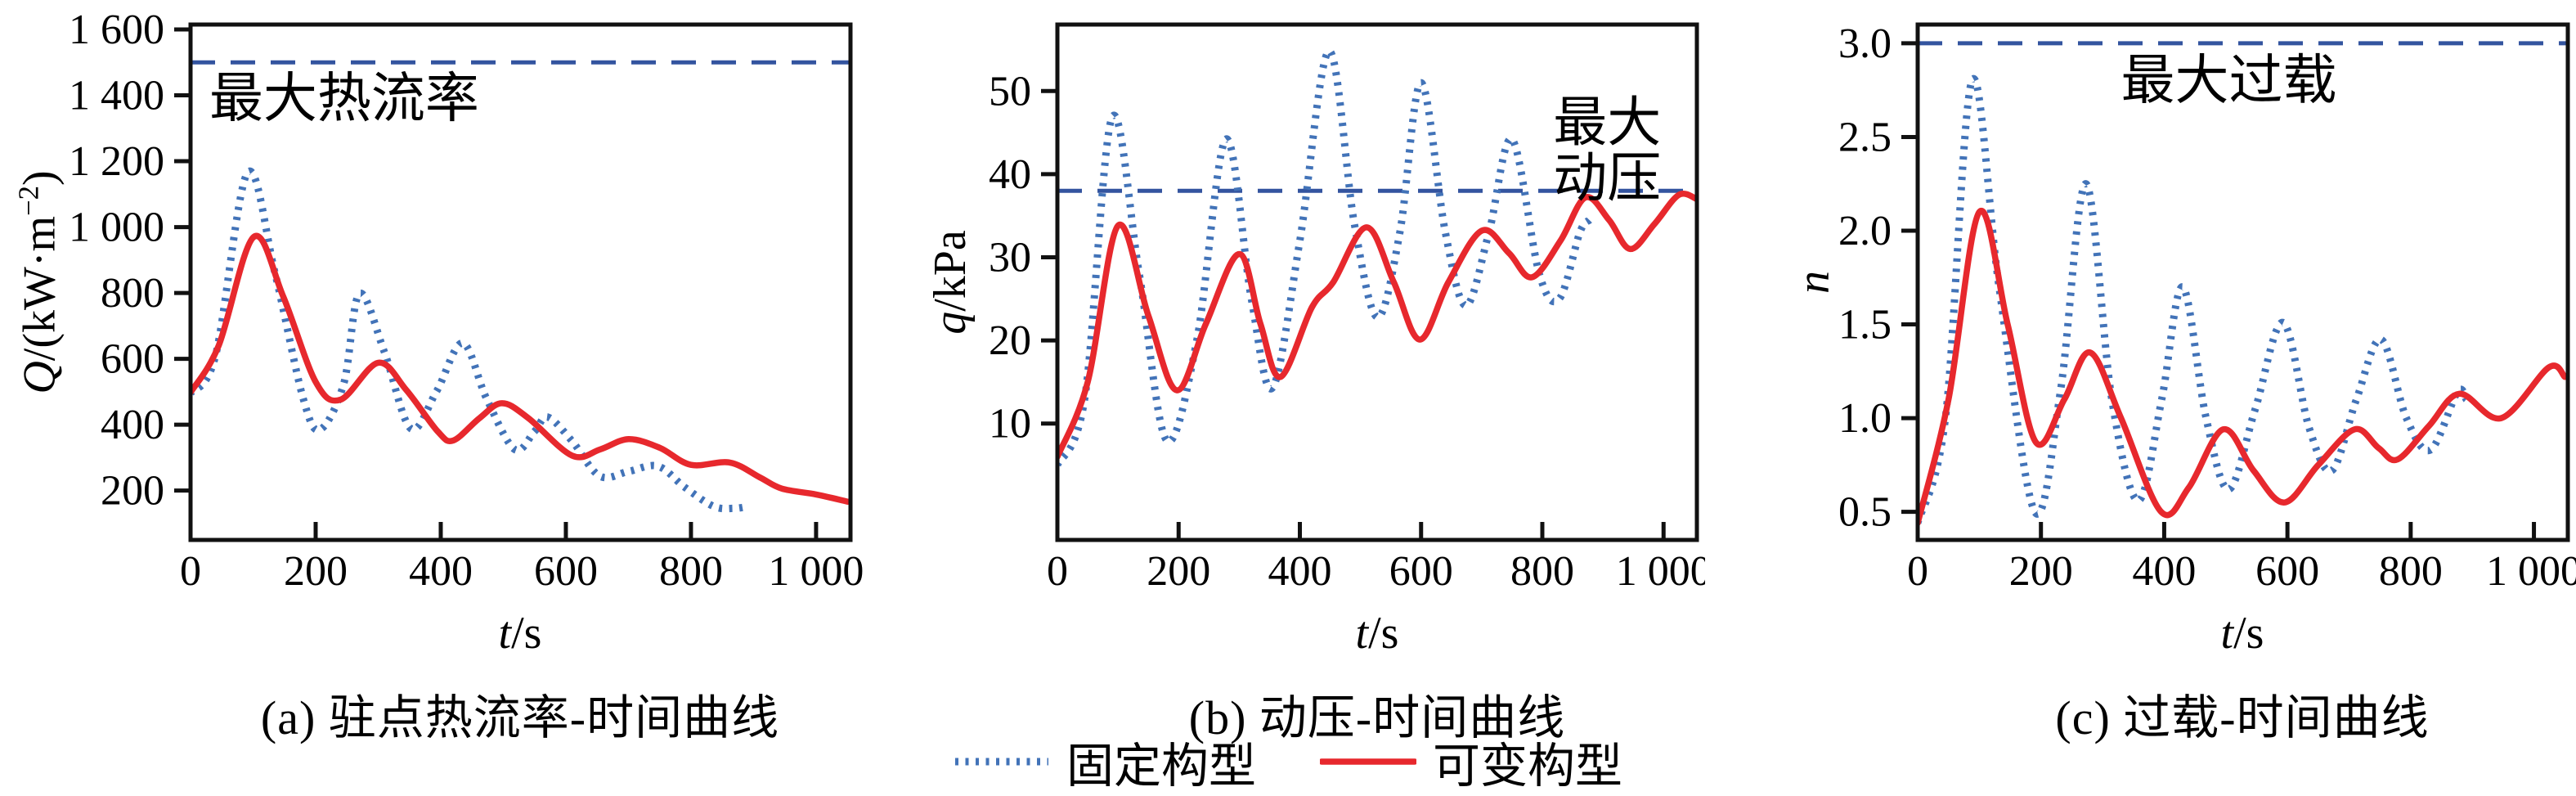 The width and height of the screenshot is (2576, 796). Describe the element at coordinates (116, 161) in the screenshot. I see `y-tick-label: 1 200` at that location.